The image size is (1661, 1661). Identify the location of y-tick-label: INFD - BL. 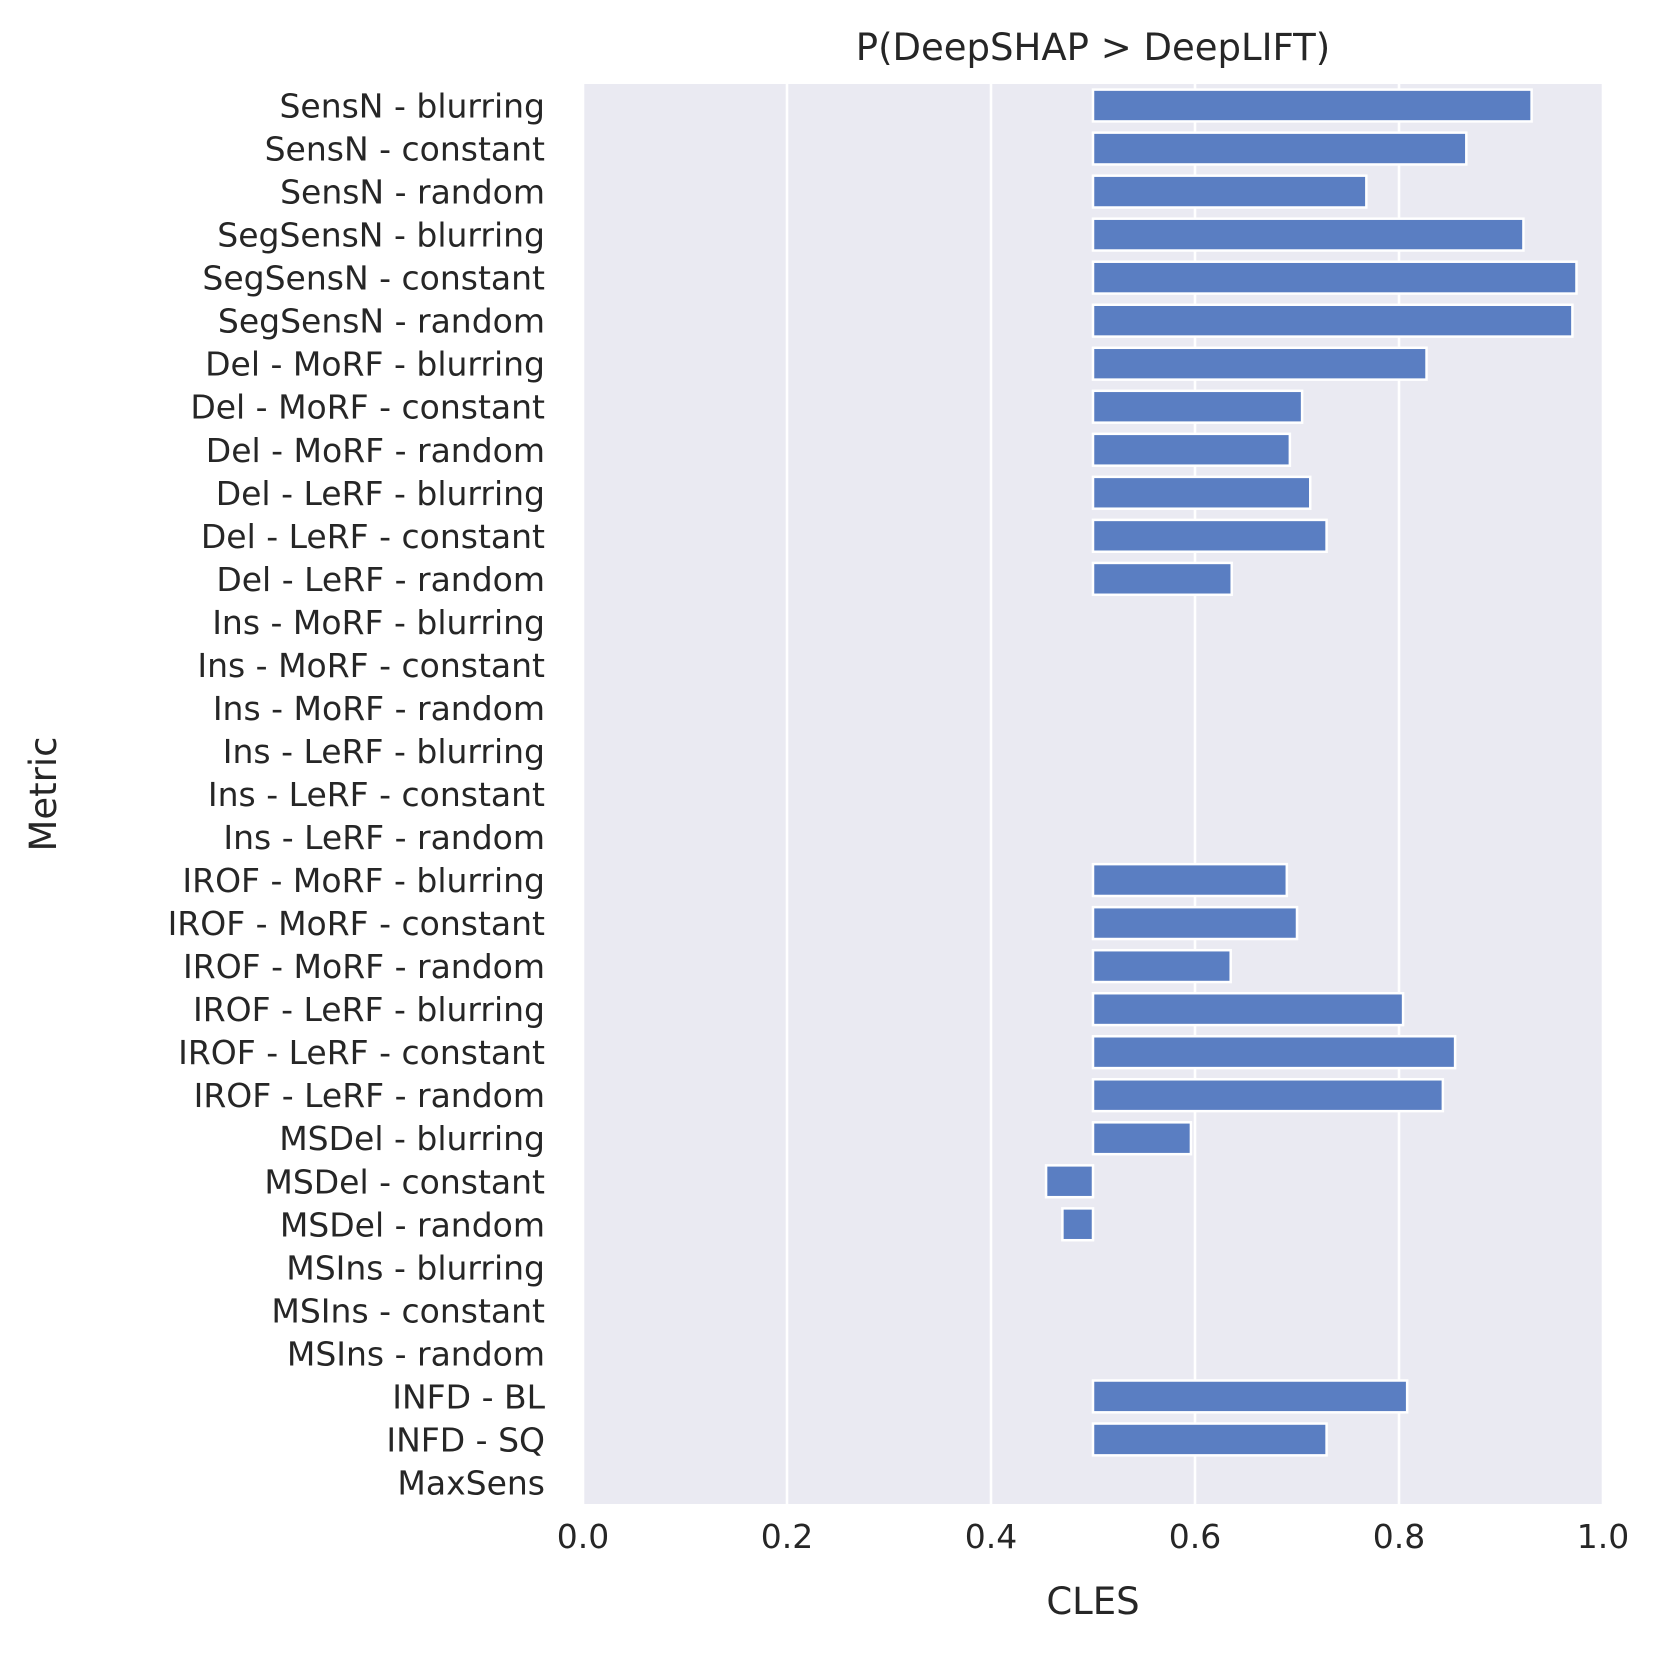
(468, 1396).